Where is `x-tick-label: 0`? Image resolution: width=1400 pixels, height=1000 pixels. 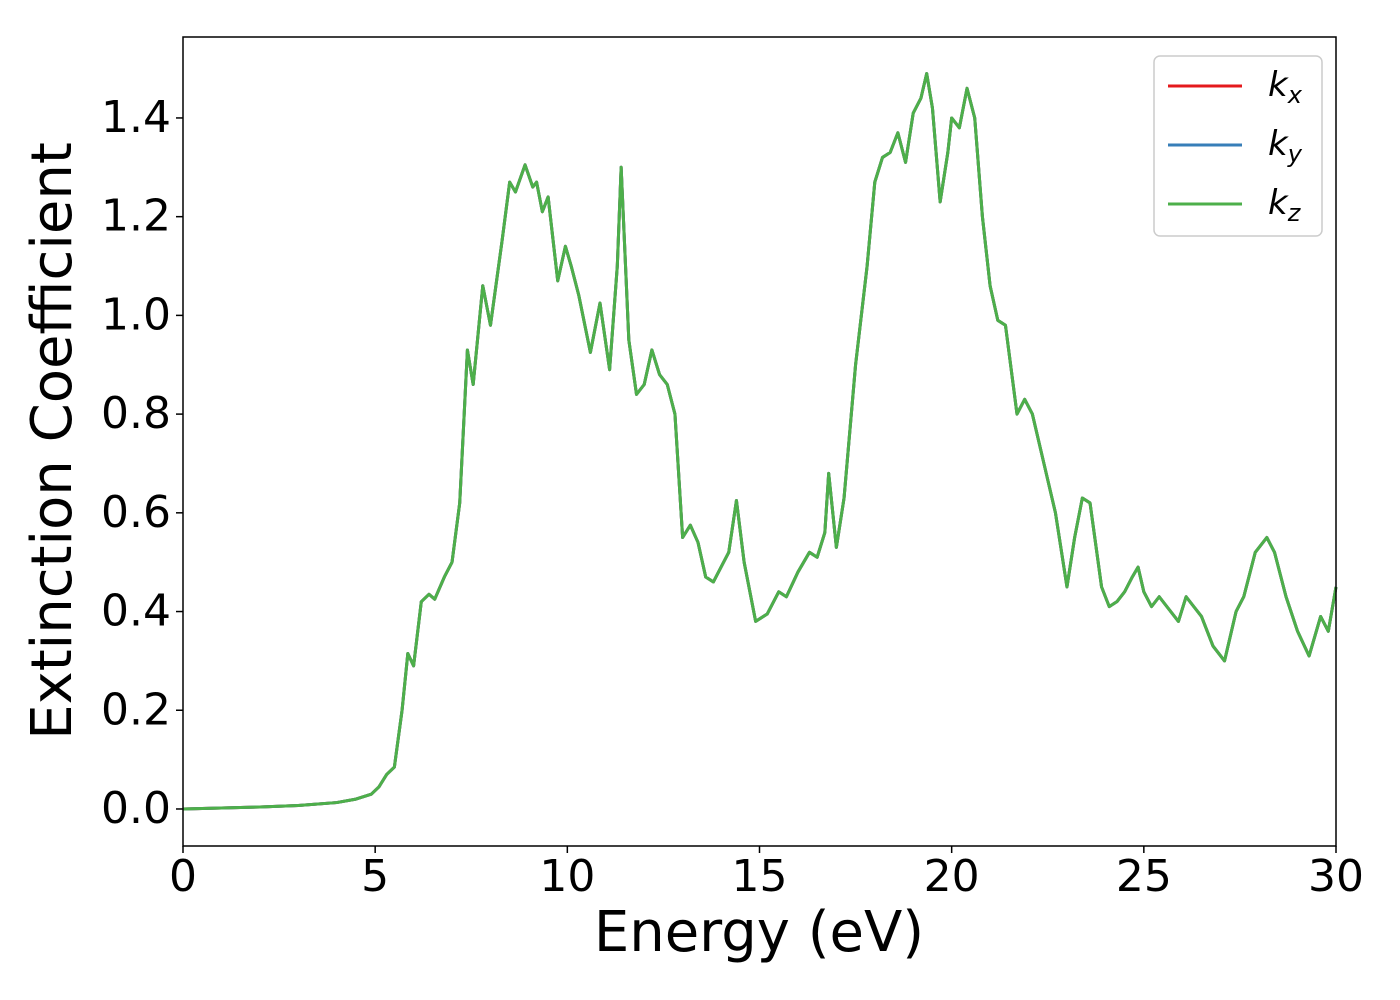
x-tick-label: 0 is located at coordinates (183, 876).